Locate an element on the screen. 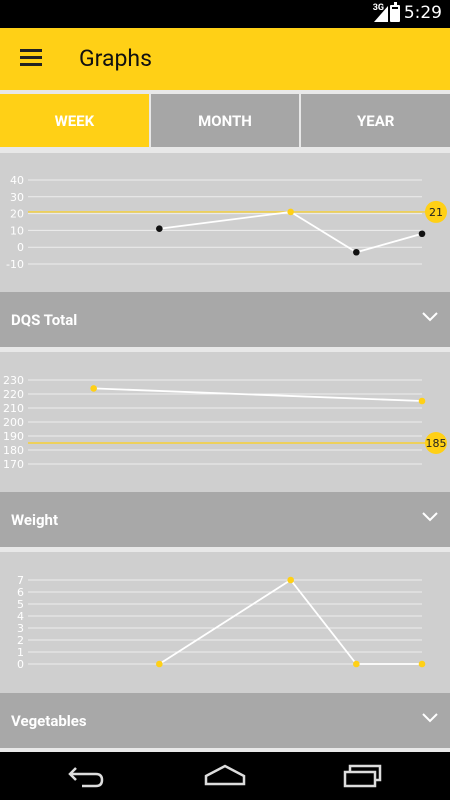 Image resolution: width=450 pixels, height=800 pixels. recents-icon is located at coordinates (363, 775).